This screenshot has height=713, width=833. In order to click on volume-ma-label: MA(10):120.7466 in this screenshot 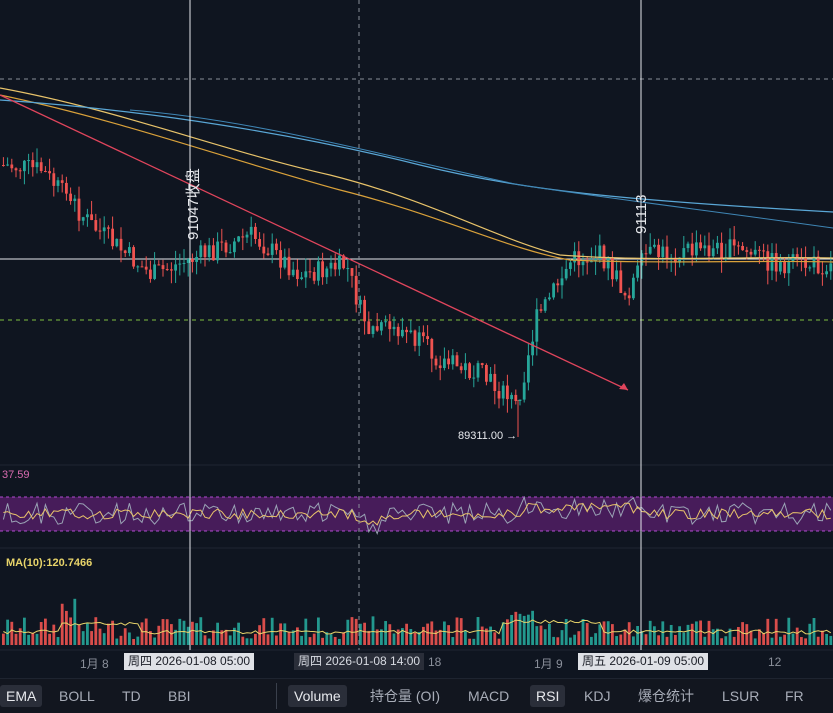, I will do `click(49, 563)`.